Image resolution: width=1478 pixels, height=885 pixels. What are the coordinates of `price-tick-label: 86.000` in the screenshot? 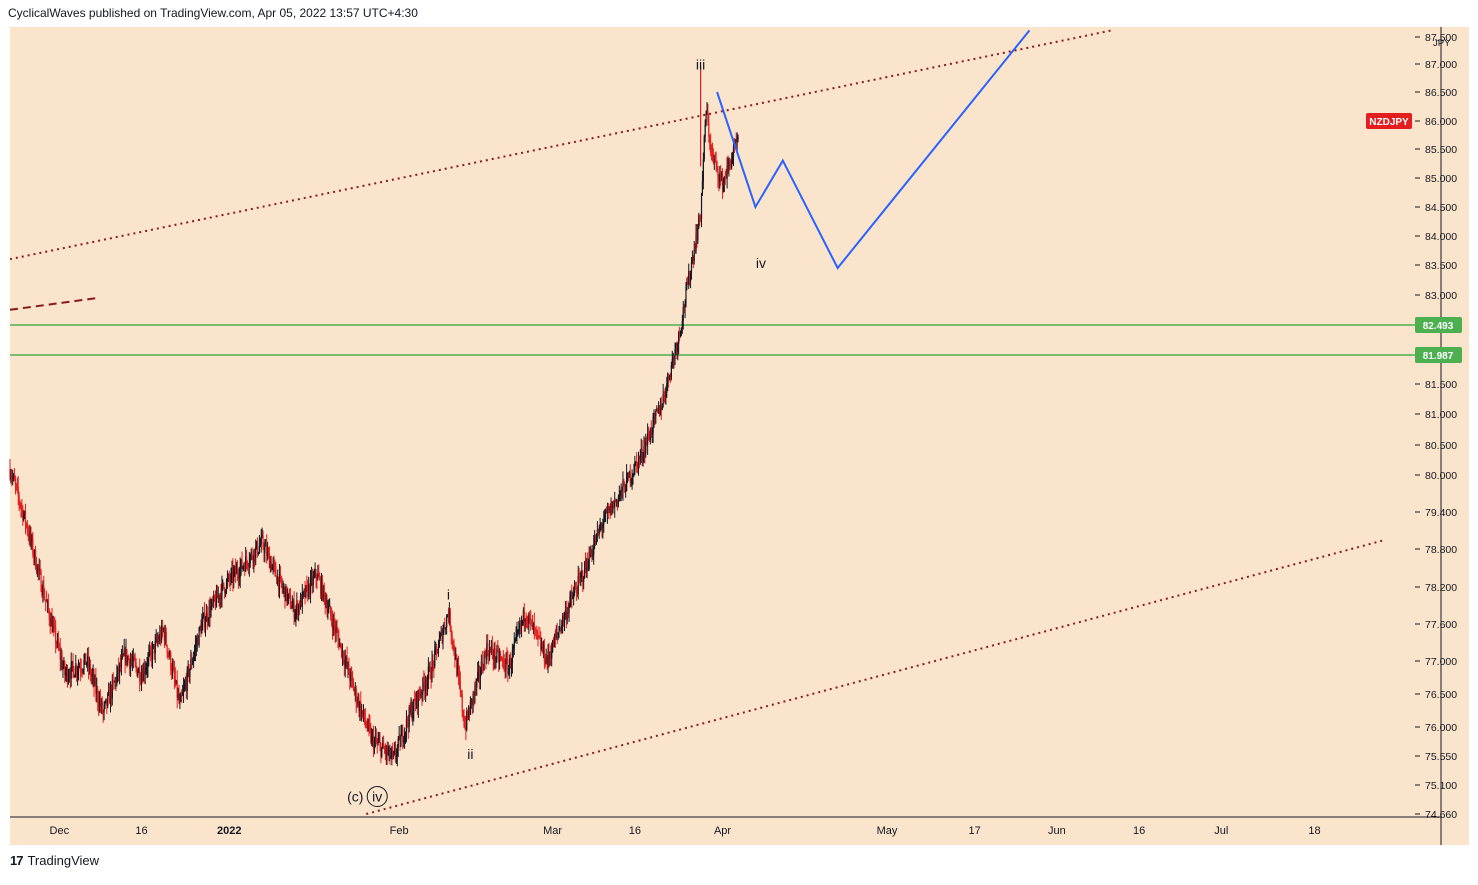 It's located at (1441, 122).